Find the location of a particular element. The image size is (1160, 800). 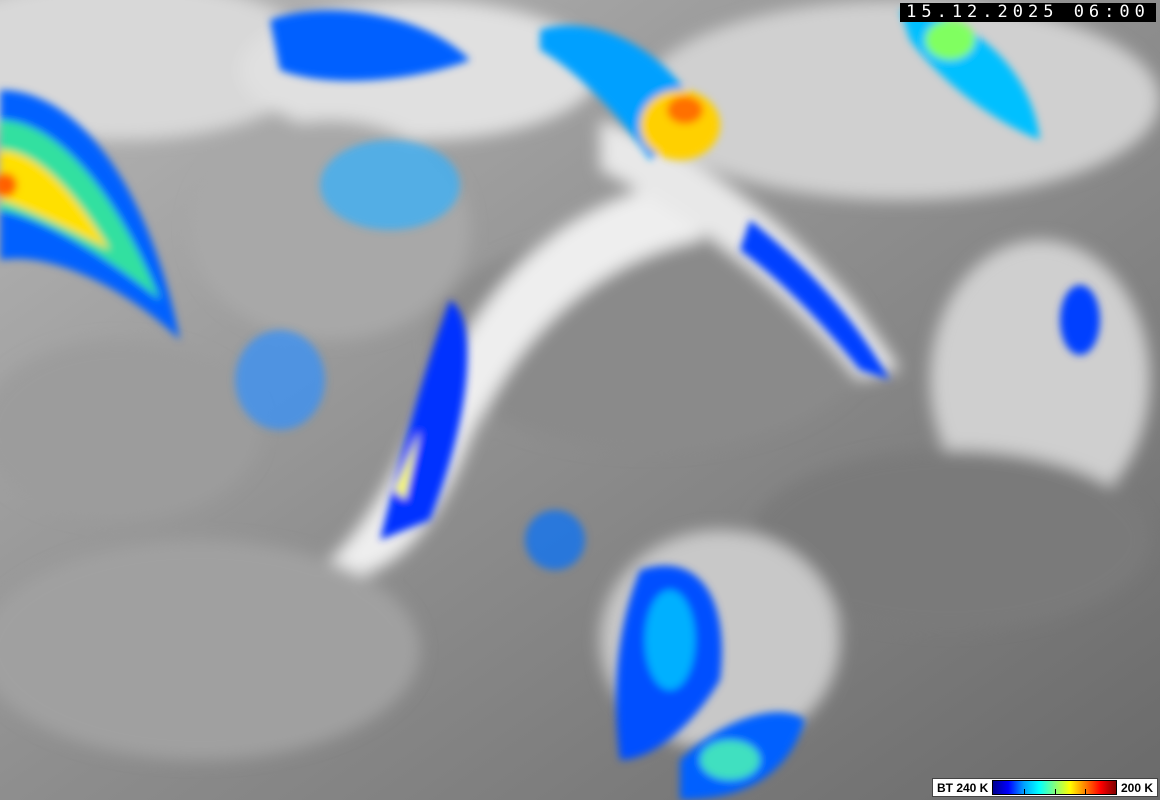

colorbar-legend: BT 240 K 200 K is located at coordinates (1045, 787).